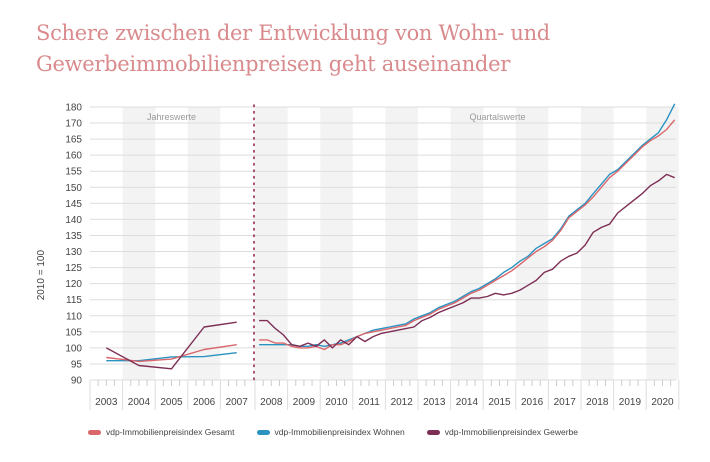  Describe the element at coordinates (73, 332) in the screenshot. I see `y-tick-label: 105` at that location.